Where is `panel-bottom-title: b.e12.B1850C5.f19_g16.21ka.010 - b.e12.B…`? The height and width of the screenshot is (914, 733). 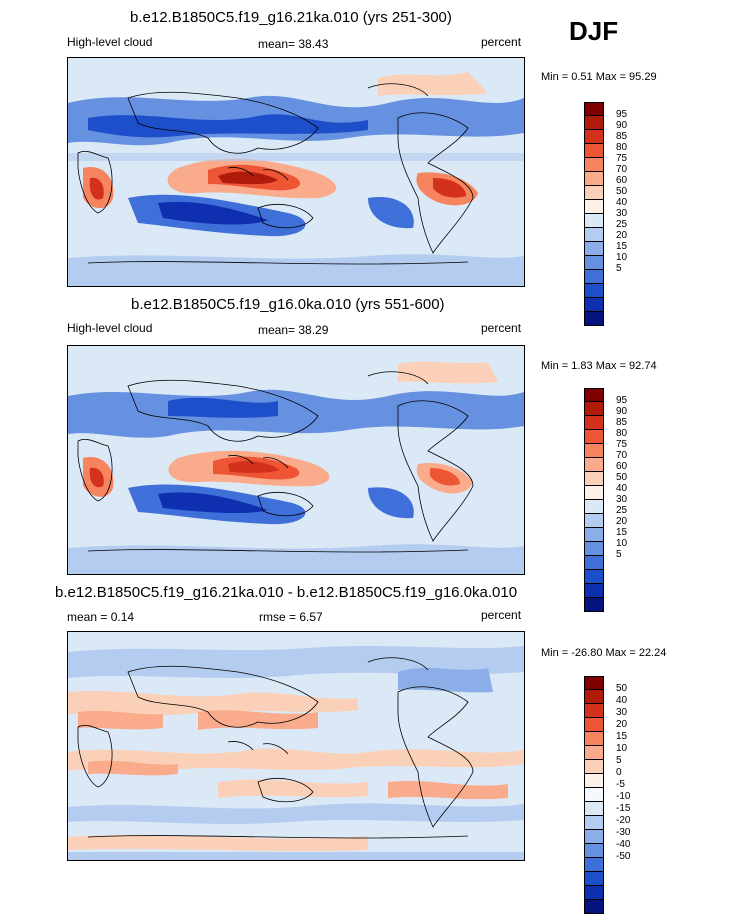 panel-bottom-title: b.e12.B1850C5.f19_g16.21ka.010 - b.e12.B… is located at coordinates (286, 592).